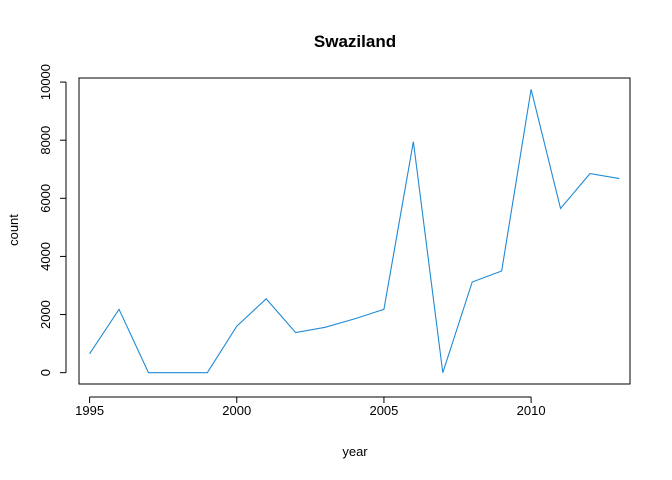 The image size is (672, 480). I want to click on y-tick-label: 6000, so click(45, 198).